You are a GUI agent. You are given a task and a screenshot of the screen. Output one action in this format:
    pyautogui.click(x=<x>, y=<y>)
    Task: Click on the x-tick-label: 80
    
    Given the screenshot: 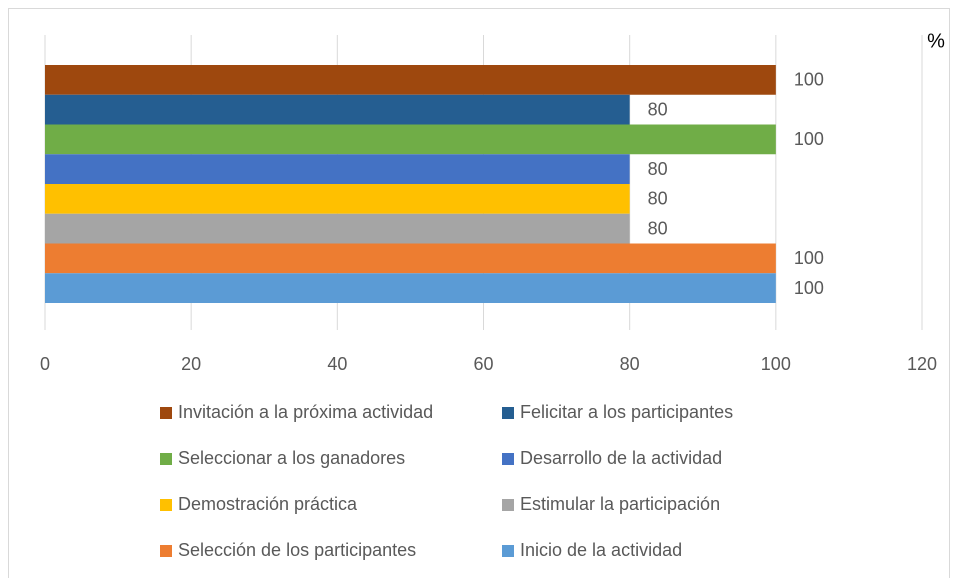 What is the action you would take?
    pyautogui.click(x=630, y=364)
    